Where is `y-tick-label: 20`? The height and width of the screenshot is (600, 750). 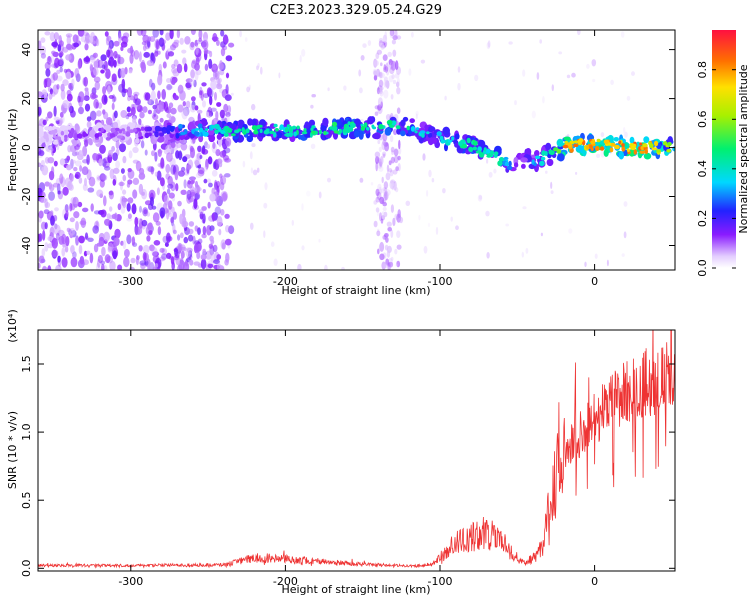 y-tick-label: 20 is located at coordinates (26, 99).